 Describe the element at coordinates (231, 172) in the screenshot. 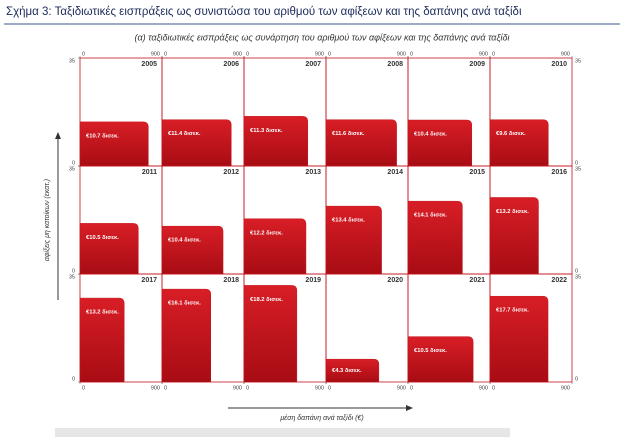

I see `panel-year: 2012` at that location.